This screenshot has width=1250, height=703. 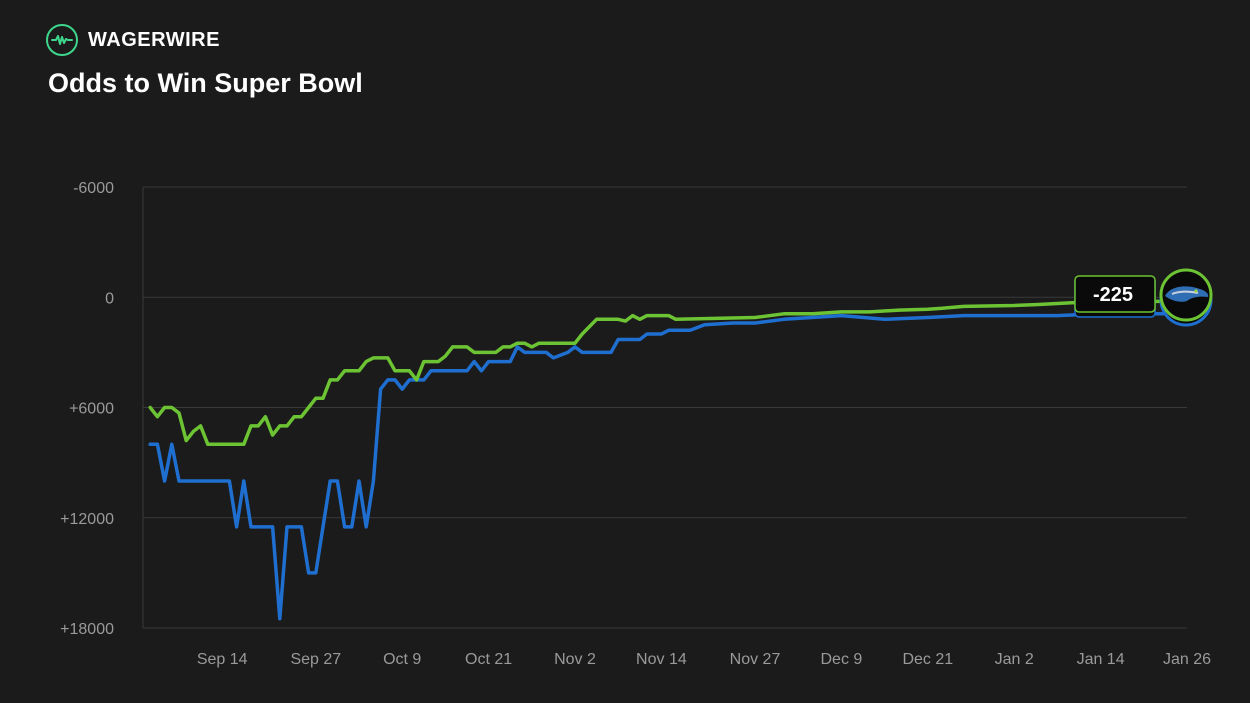 I want to click on x-tick-label: Jan 26, so click(x=1187, y=659).